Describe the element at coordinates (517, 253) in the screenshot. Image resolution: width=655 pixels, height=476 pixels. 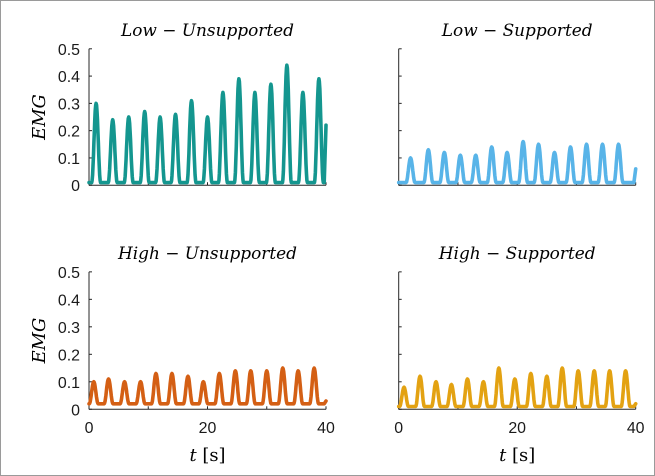
I see `panel-title: High − Supported` at that location.